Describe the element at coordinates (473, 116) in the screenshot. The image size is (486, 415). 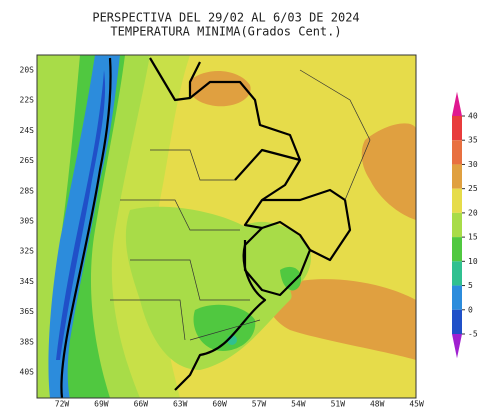
I see `colorbar-label: 40` at that location.